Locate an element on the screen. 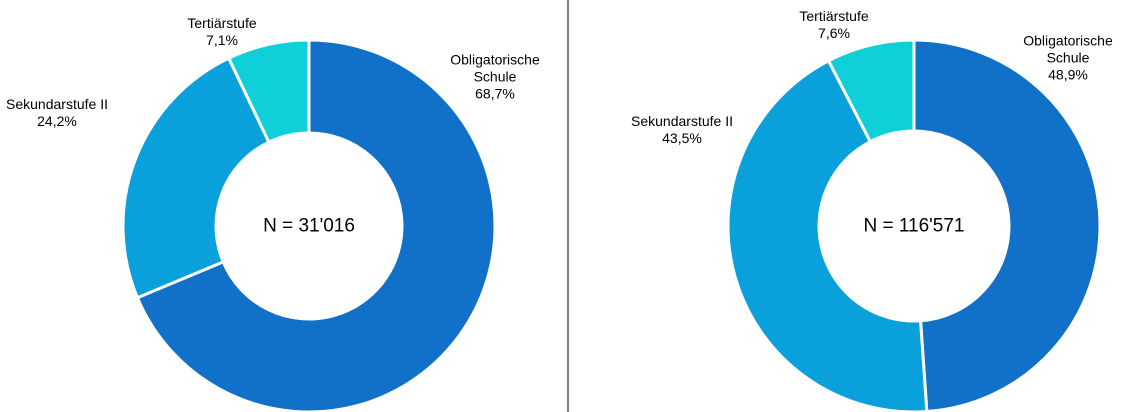  slice-label: Obligatorische Schule 48,9% is located at coordinates (1068, 58).